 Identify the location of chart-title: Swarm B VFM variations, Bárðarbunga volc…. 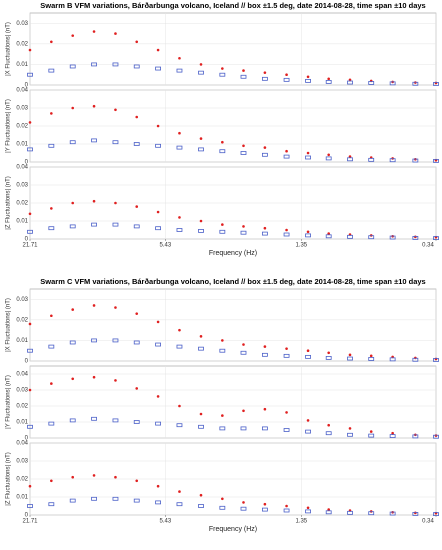
(232, 5).